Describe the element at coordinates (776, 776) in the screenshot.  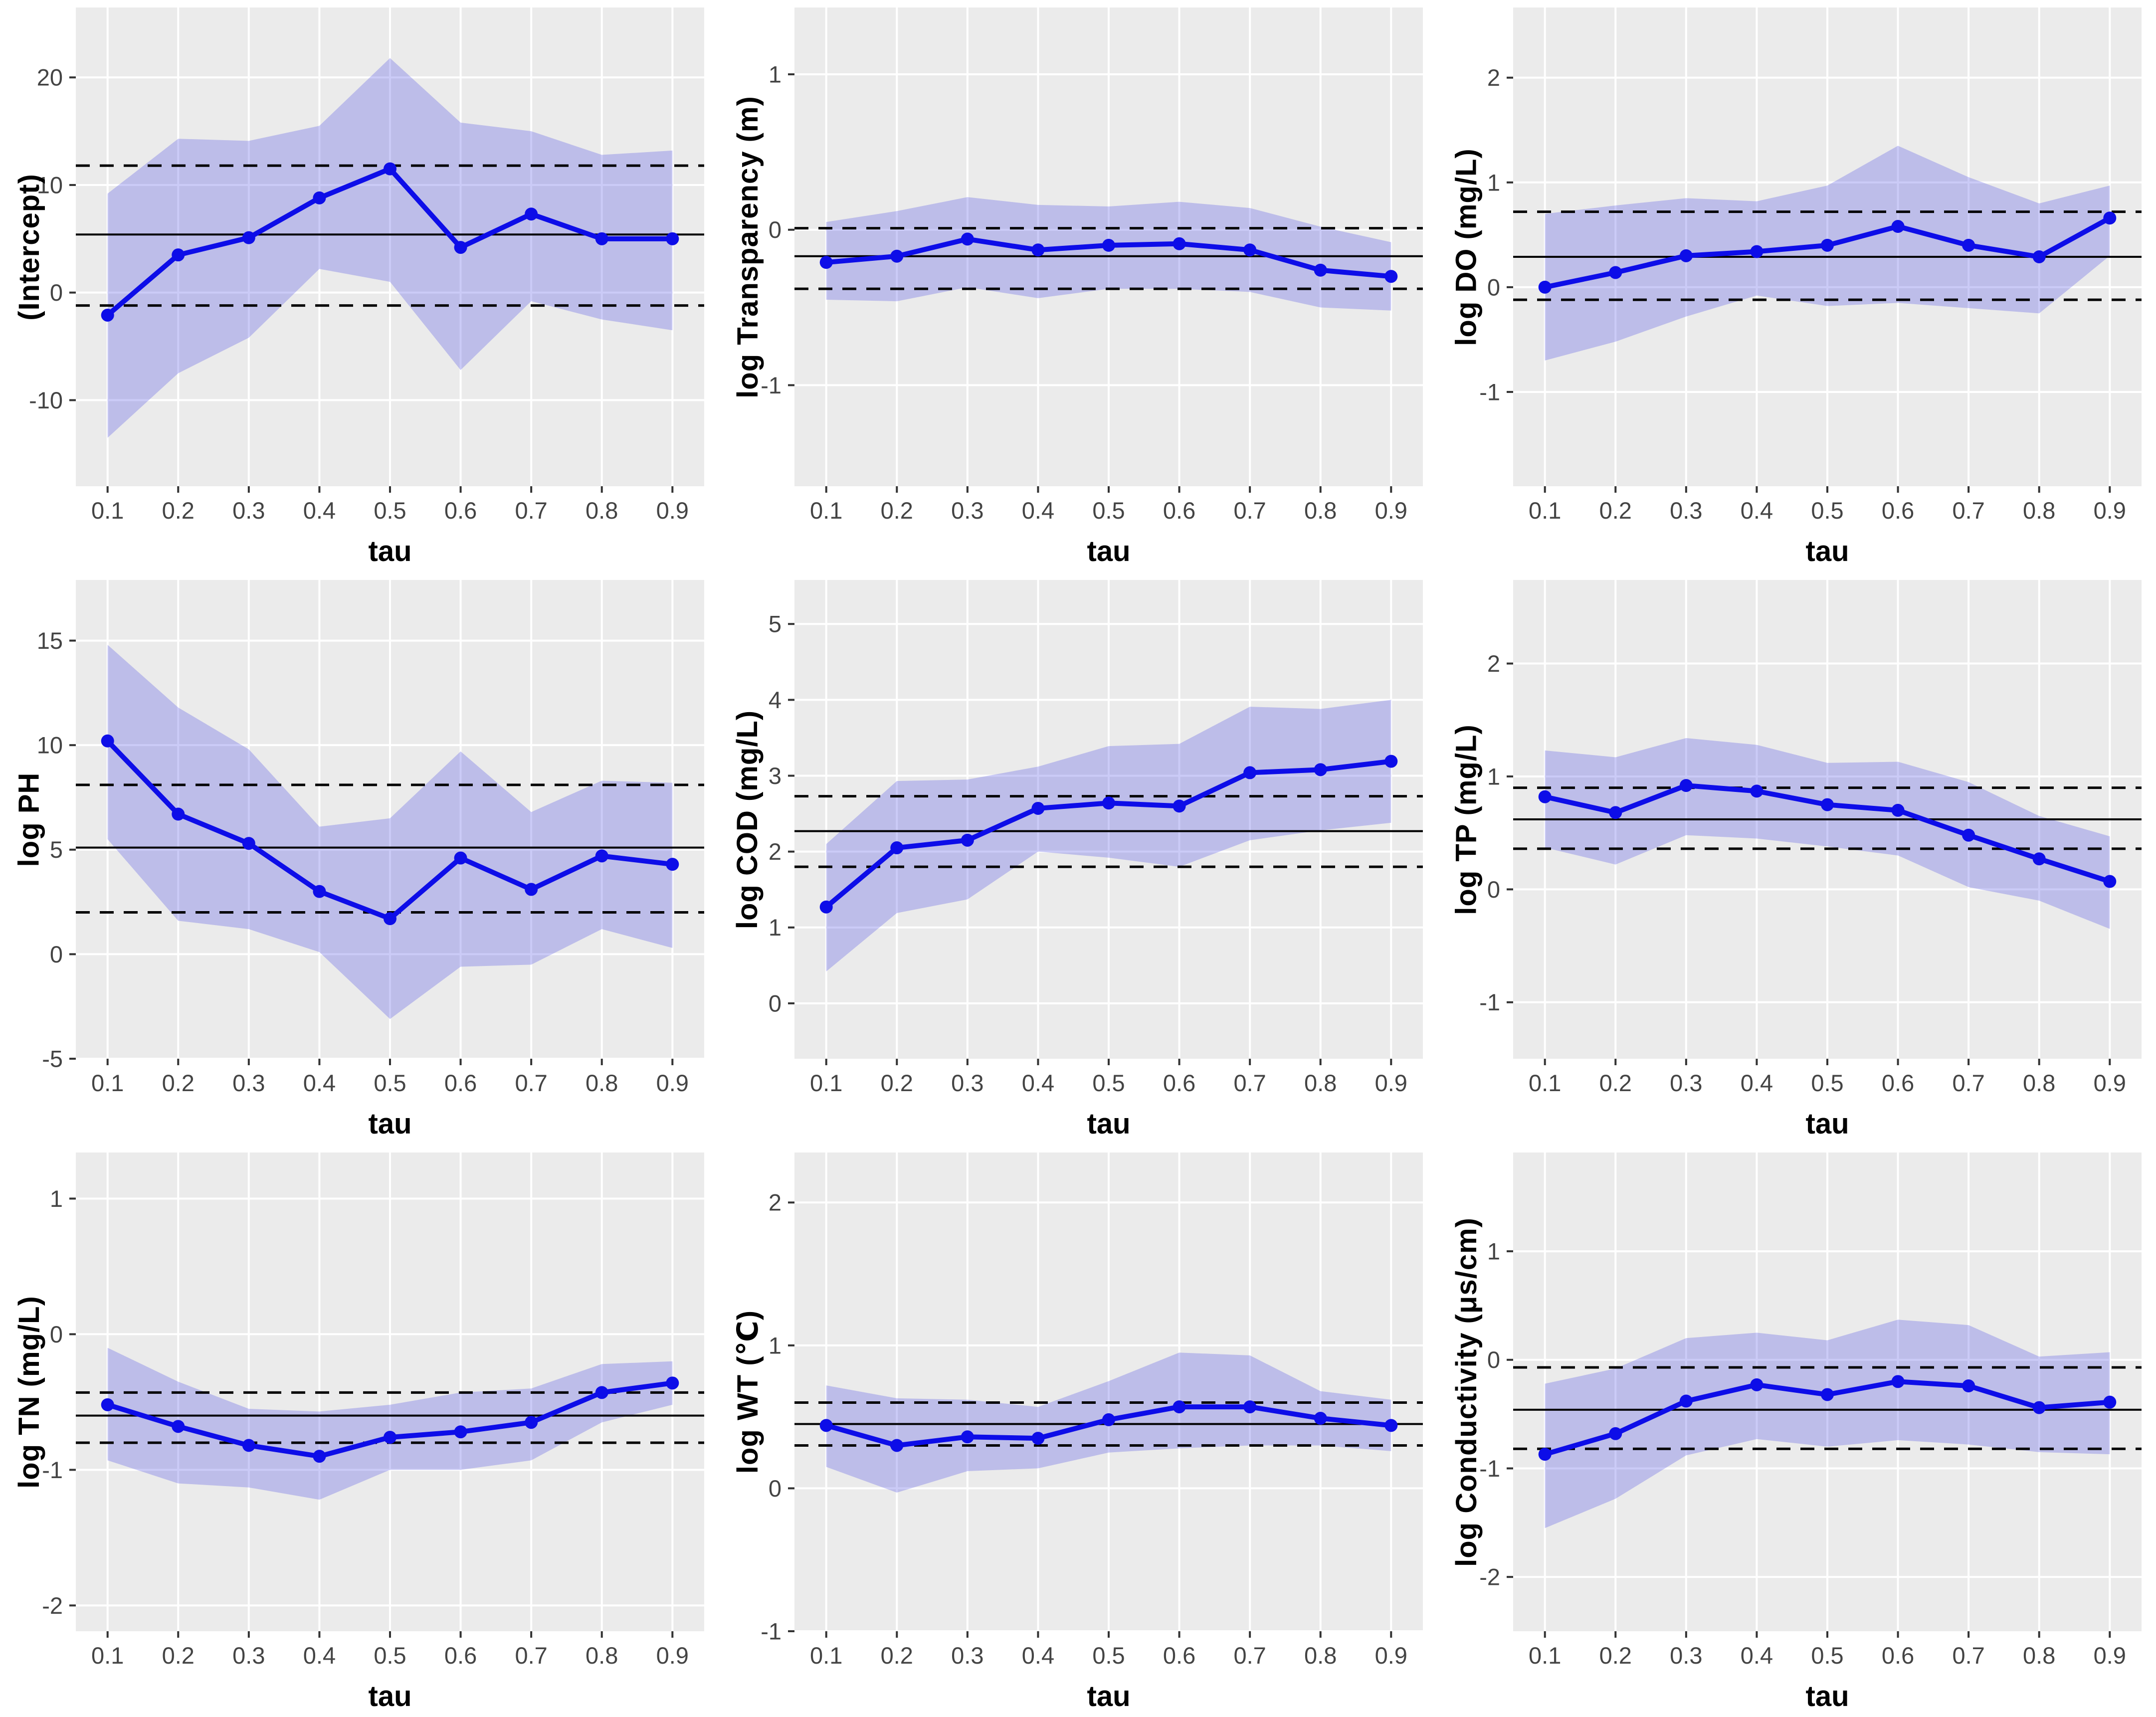
I see `svg-text: 3` at that location.